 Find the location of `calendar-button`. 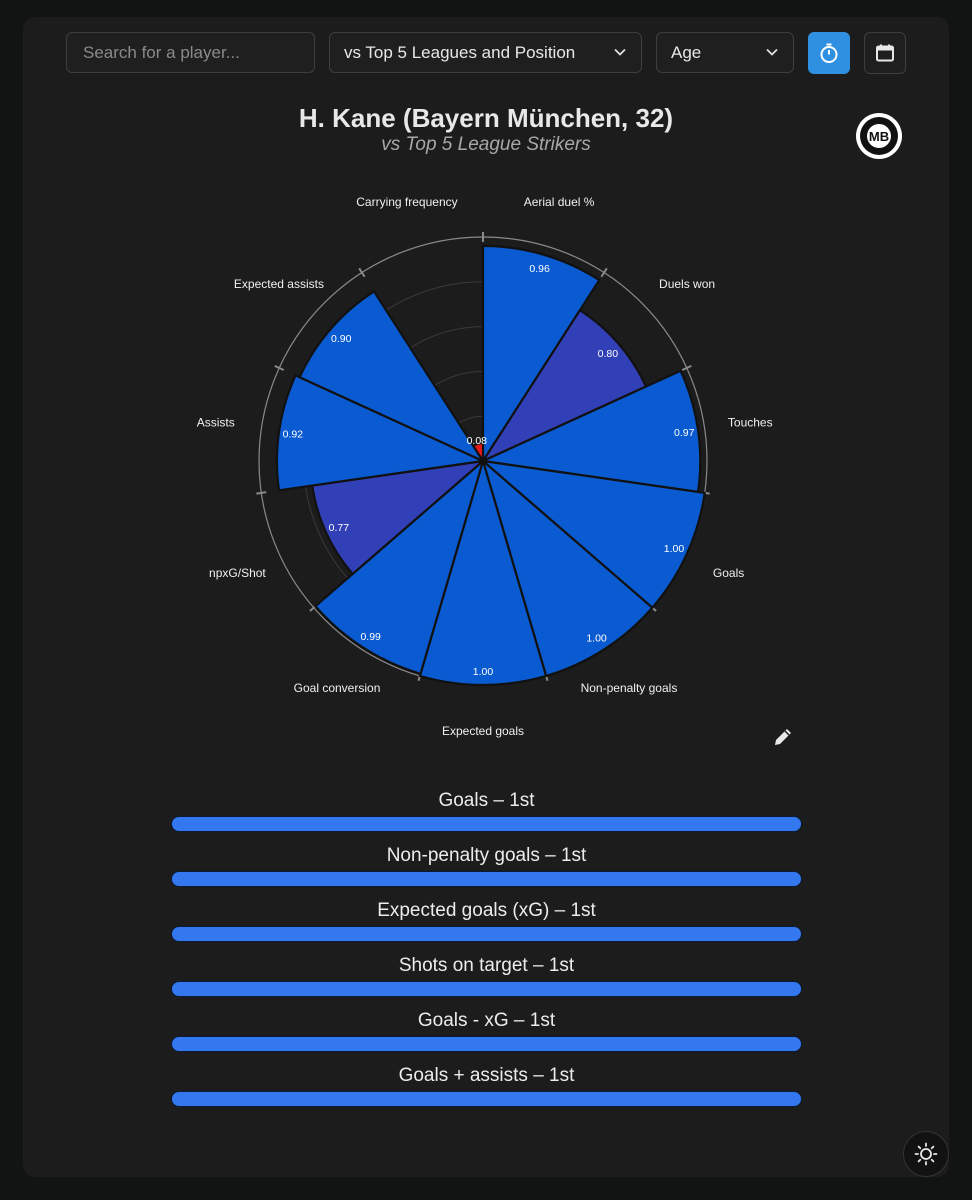

calendar-button is located at coordinates (885, 53).